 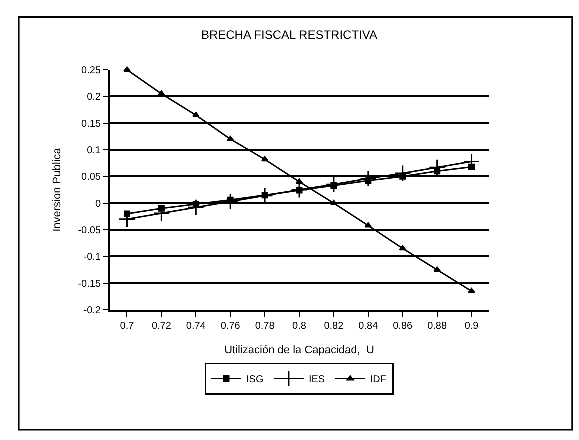 I want to click on y-tick-label: 0.1, so click(x=94, y=151).